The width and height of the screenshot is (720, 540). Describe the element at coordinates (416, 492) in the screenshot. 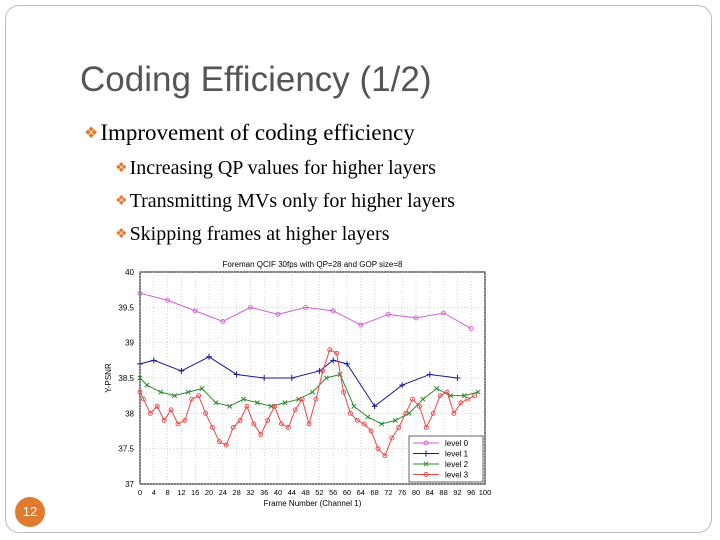

I see `x-tick-label: 80` at that location.